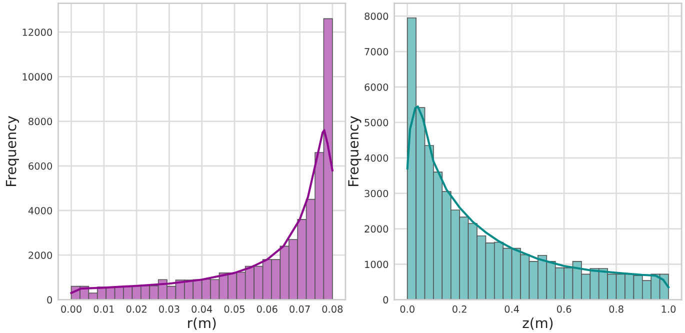 The image size is (685, 333). Describe the element at coordinates (376, 122) in the screenshot. I see `y-tick-label: 5000` at that location.